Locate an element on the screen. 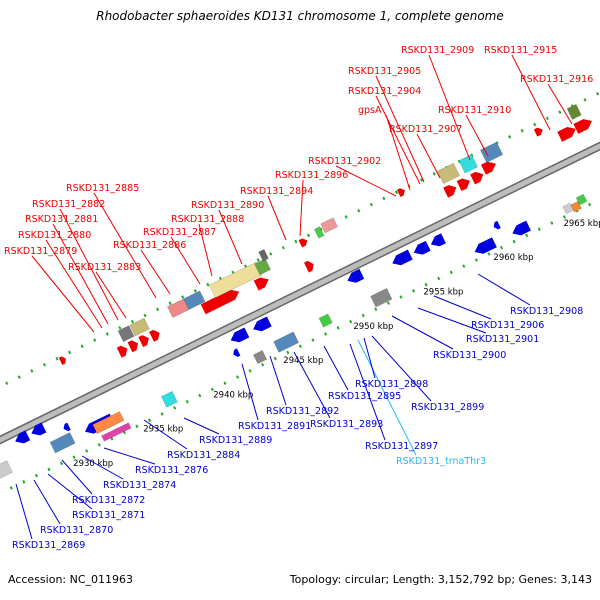  accession-info: Accession: NC_011963 is located at coordinates (70, 579).